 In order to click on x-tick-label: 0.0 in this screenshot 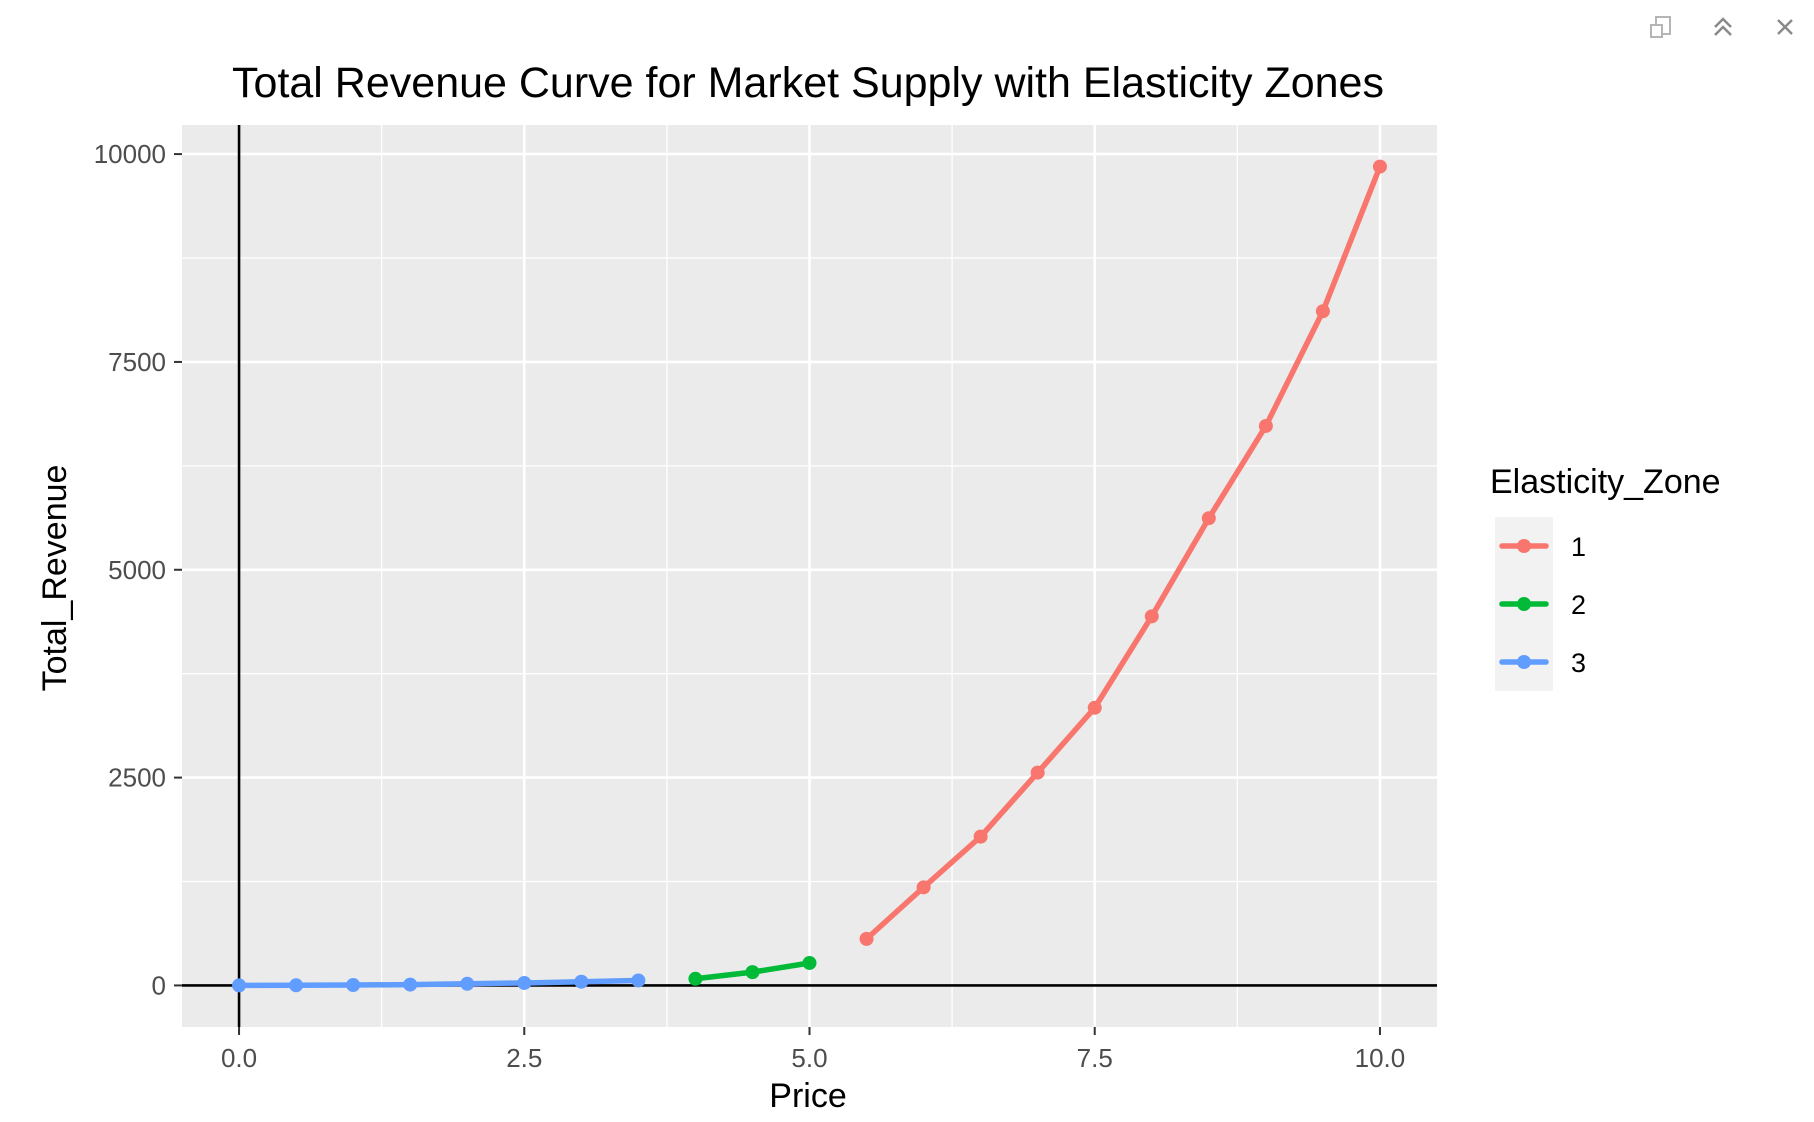, I will do `click(239, 1058)`.